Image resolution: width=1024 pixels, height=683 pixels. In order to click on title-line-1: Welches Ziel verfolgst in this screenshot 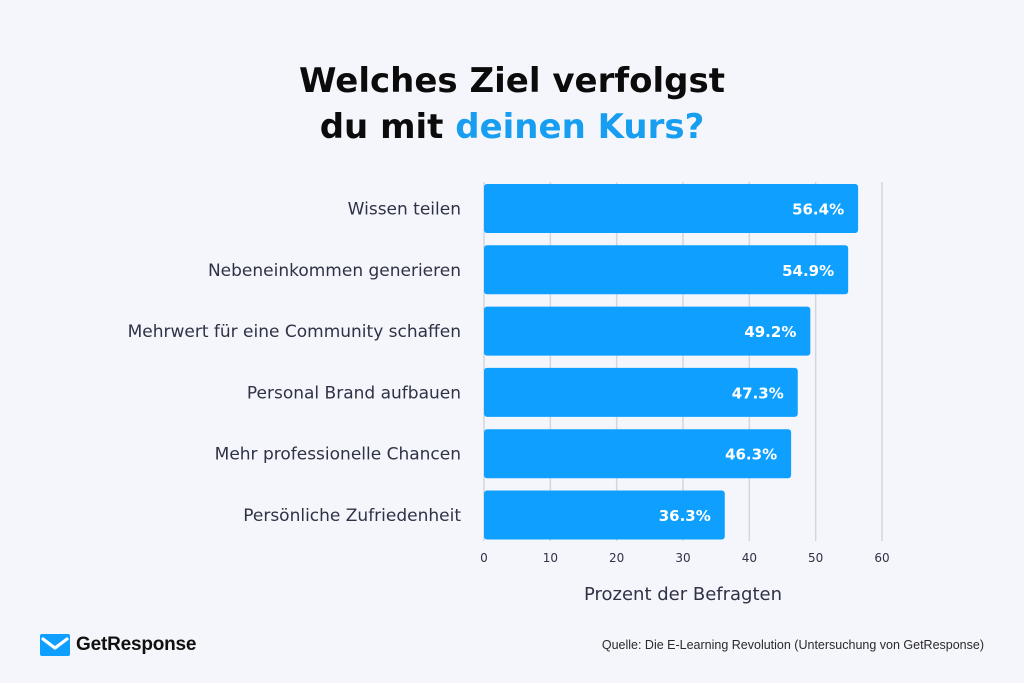, I will do `click(512, 81)`.